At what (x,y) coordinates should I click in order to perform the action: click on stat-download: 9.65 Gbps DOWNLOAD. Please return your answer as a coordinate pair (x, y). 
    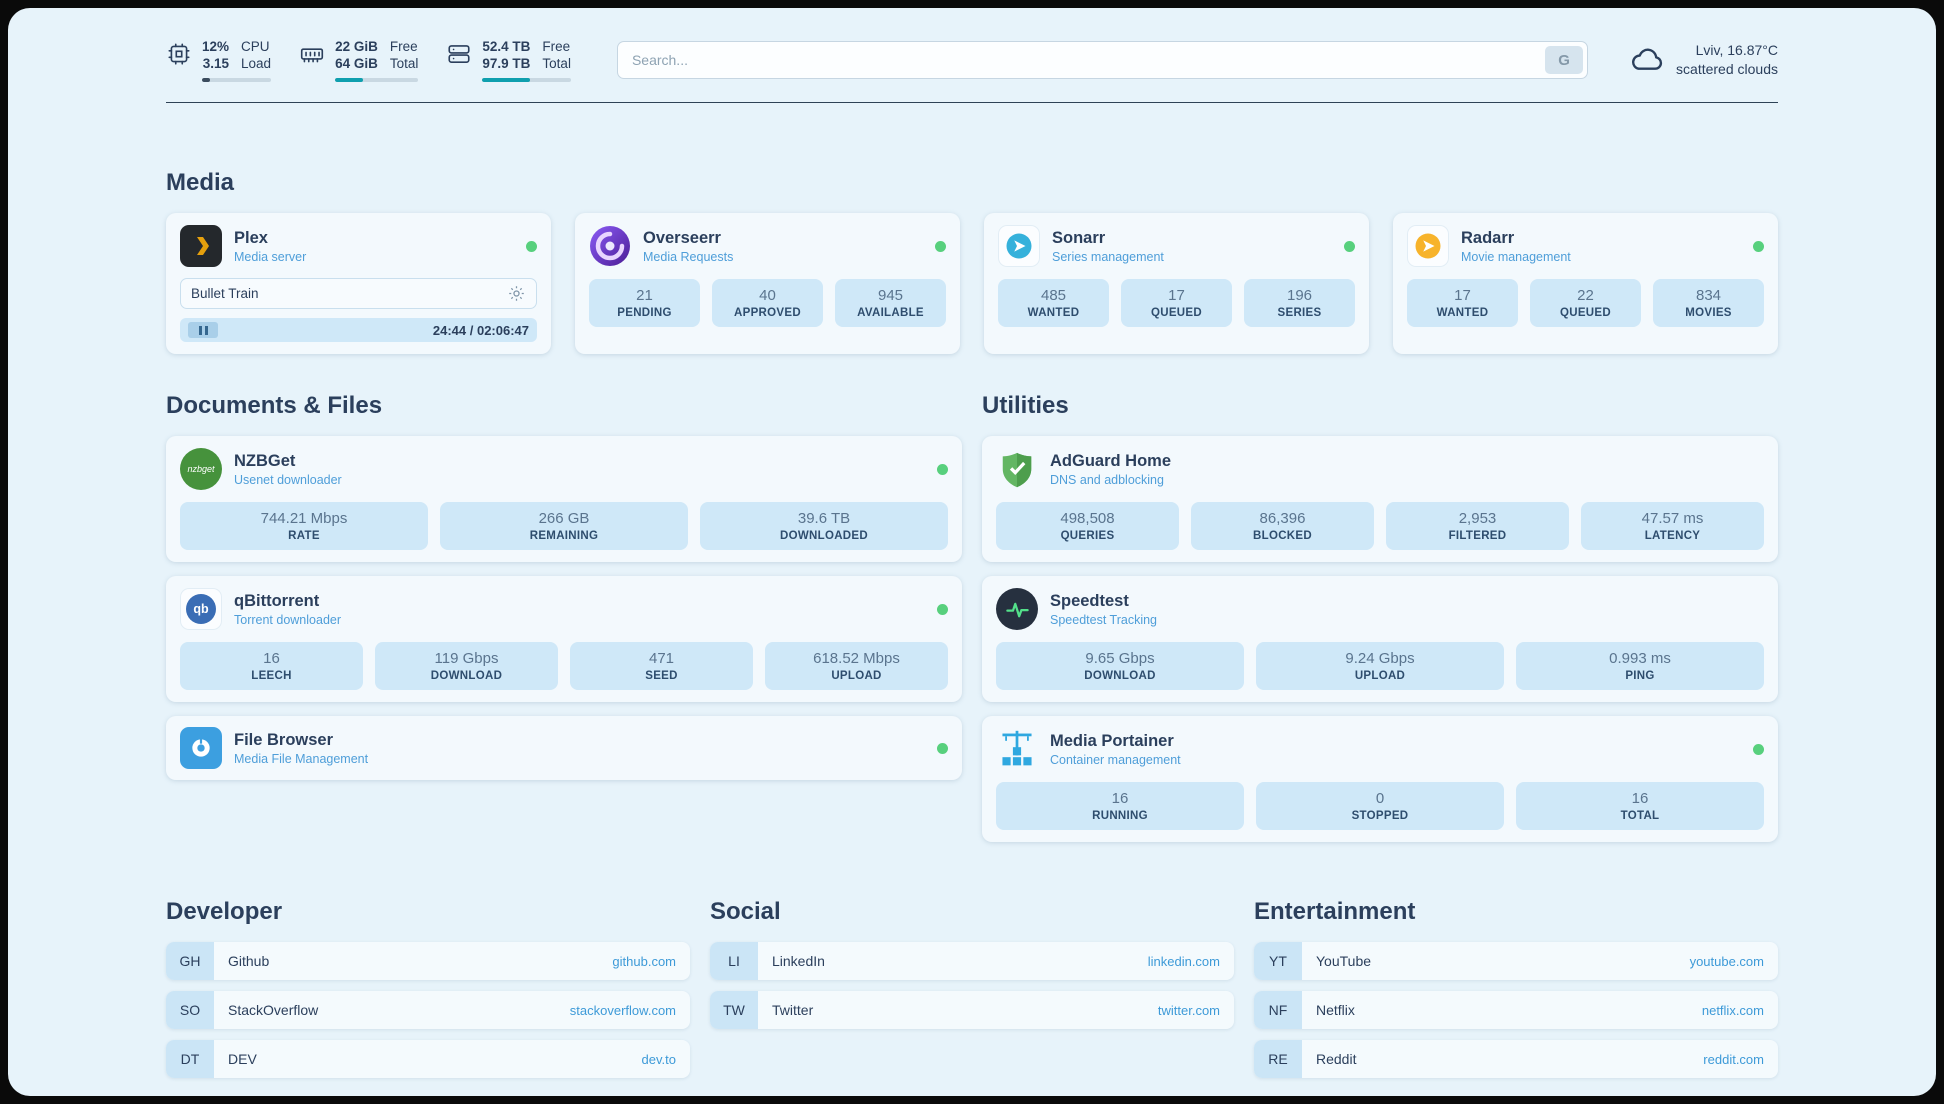
    Looking at the image, I should click on (1120, 666).